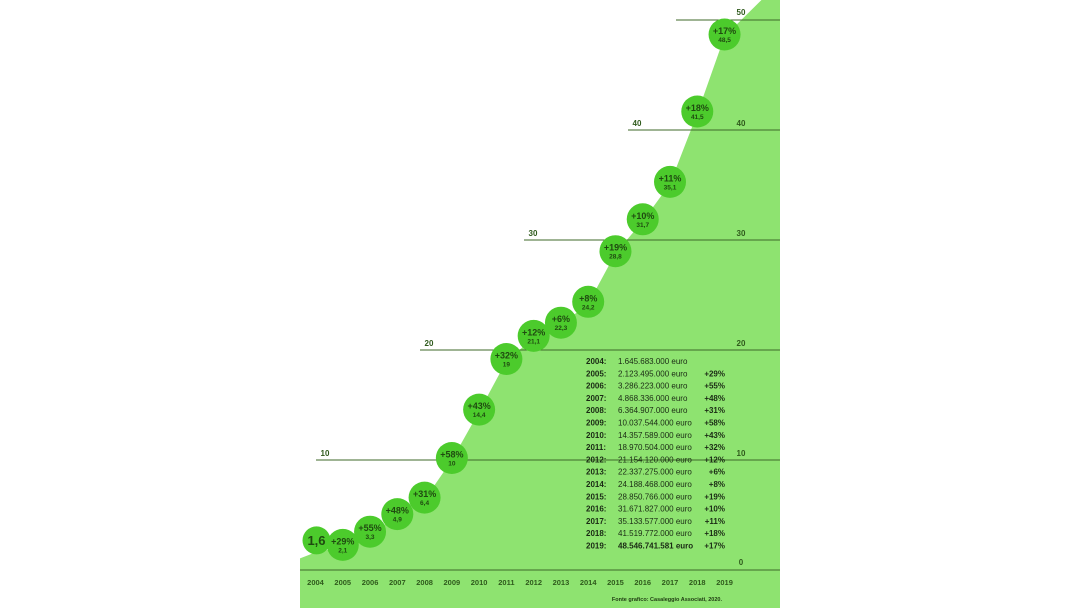 The height and width of the screenshot is (608, 1080). Describe the element at coordinates (561, 582) in the screenshot. I see `x-tick-label: 2013` at that location.